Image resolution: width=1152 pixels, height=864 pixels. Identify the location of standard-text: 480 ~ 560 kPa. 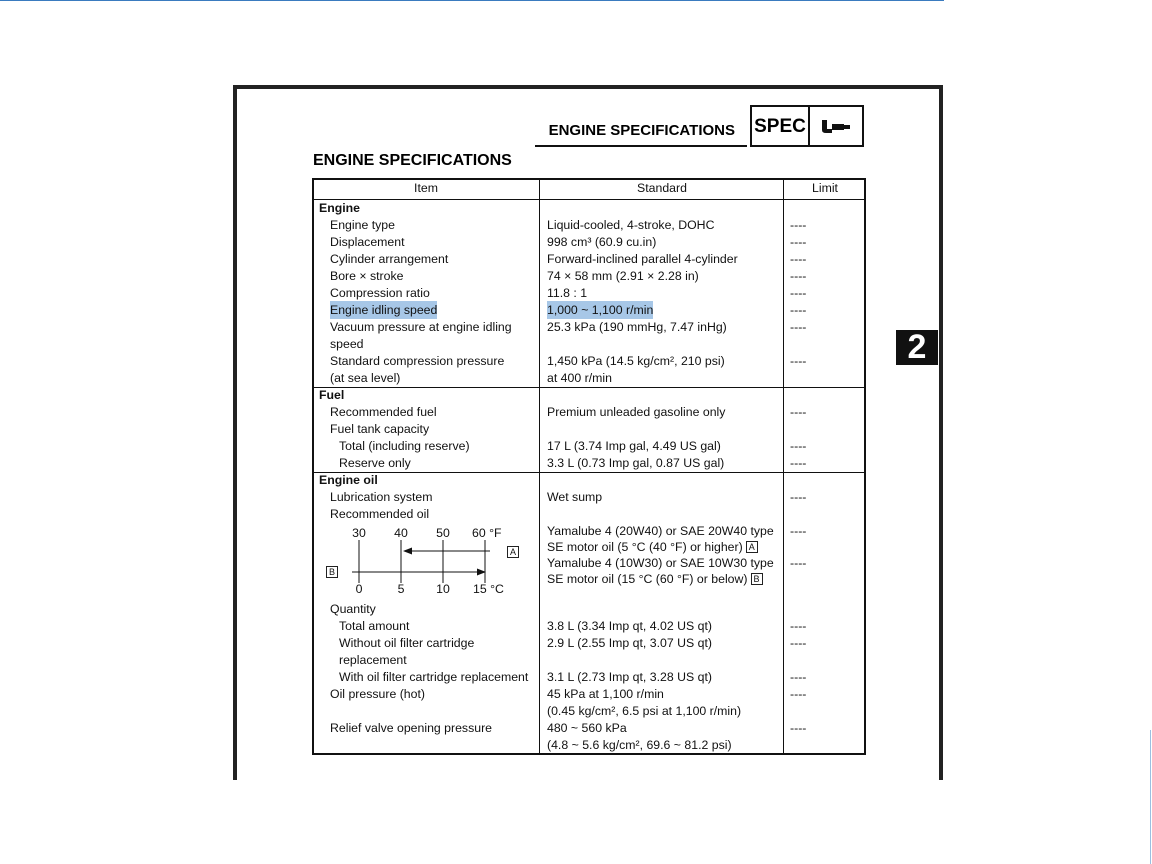
(587, 728).